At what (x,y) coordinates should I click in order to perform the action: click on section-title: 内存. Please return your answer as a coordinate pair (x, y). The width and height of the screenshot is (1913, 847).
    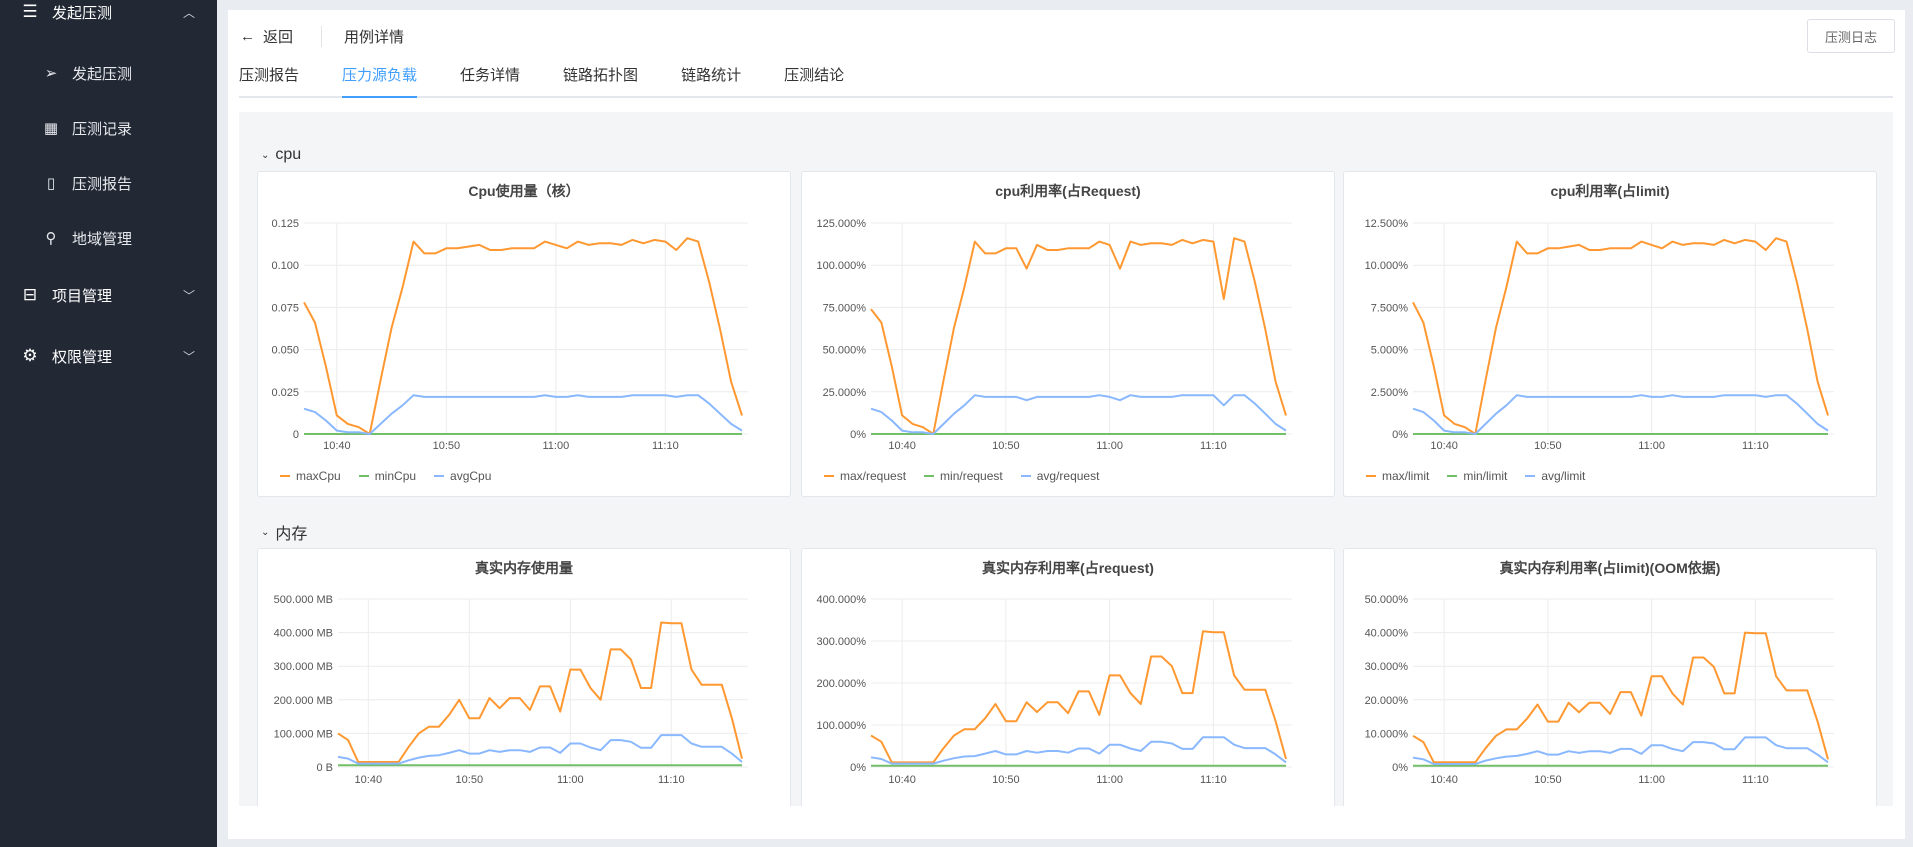
    Looking at the image, I should click on (291, 534).